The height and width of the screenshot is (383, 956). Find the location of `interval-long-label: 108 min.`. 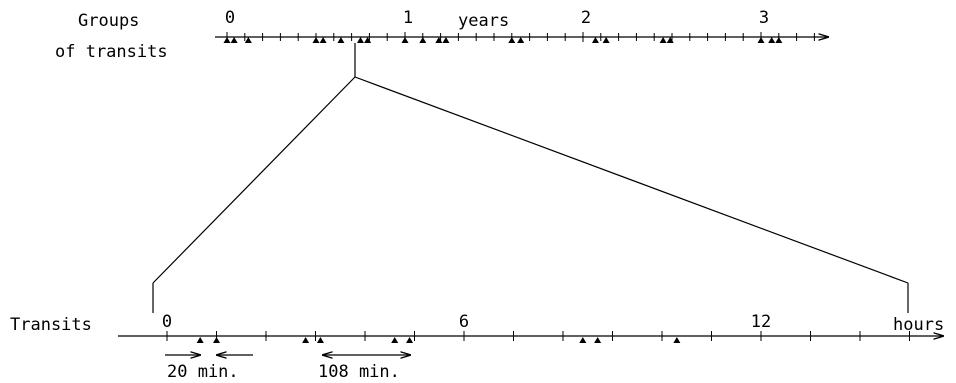

interval-long-label: 108 min. is located at coordinates (359, 372).